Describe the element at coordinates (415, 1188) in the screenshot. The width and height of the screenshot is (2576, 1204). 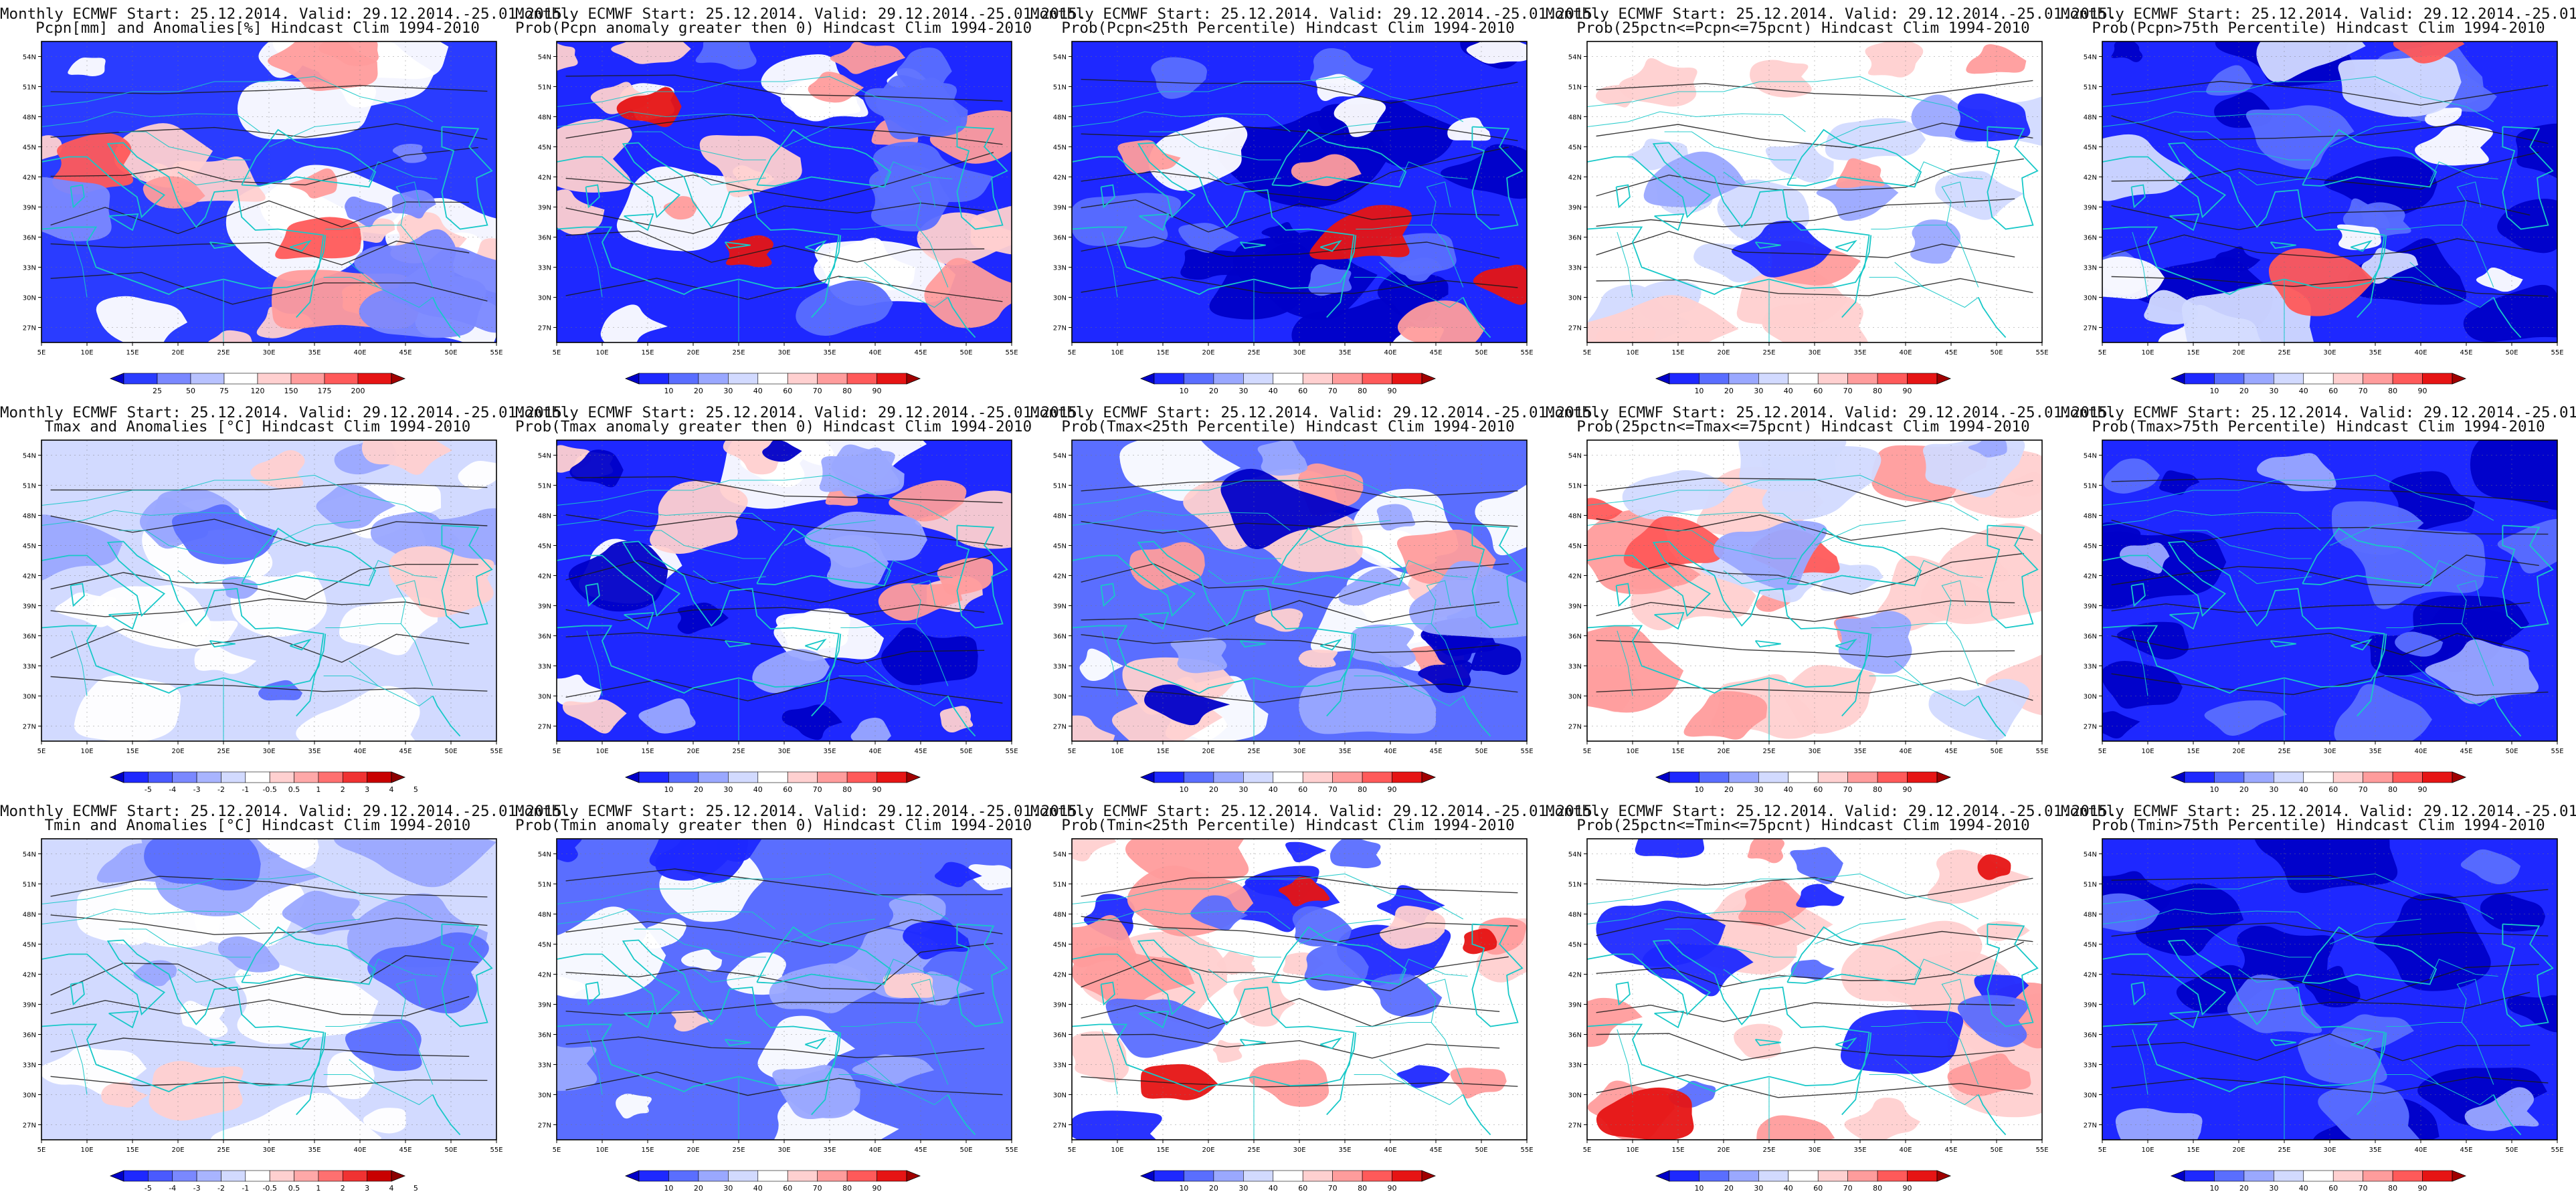
I see `colorbar-label: 5` at that location.